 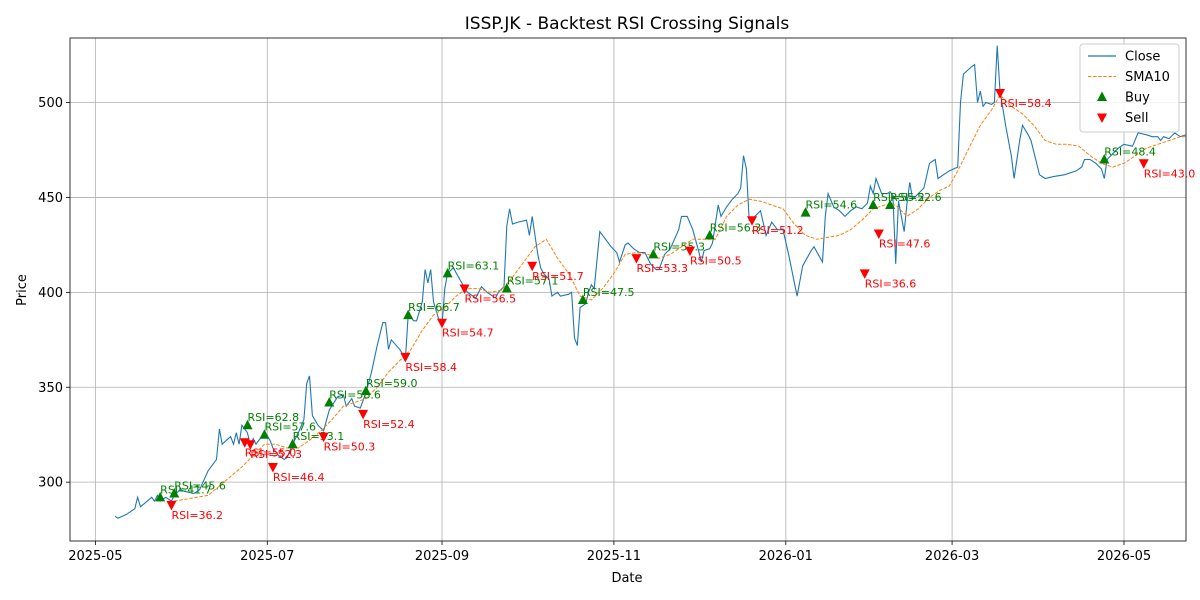 I want to click on legend-label: Close, so click(x=1142, y=57).